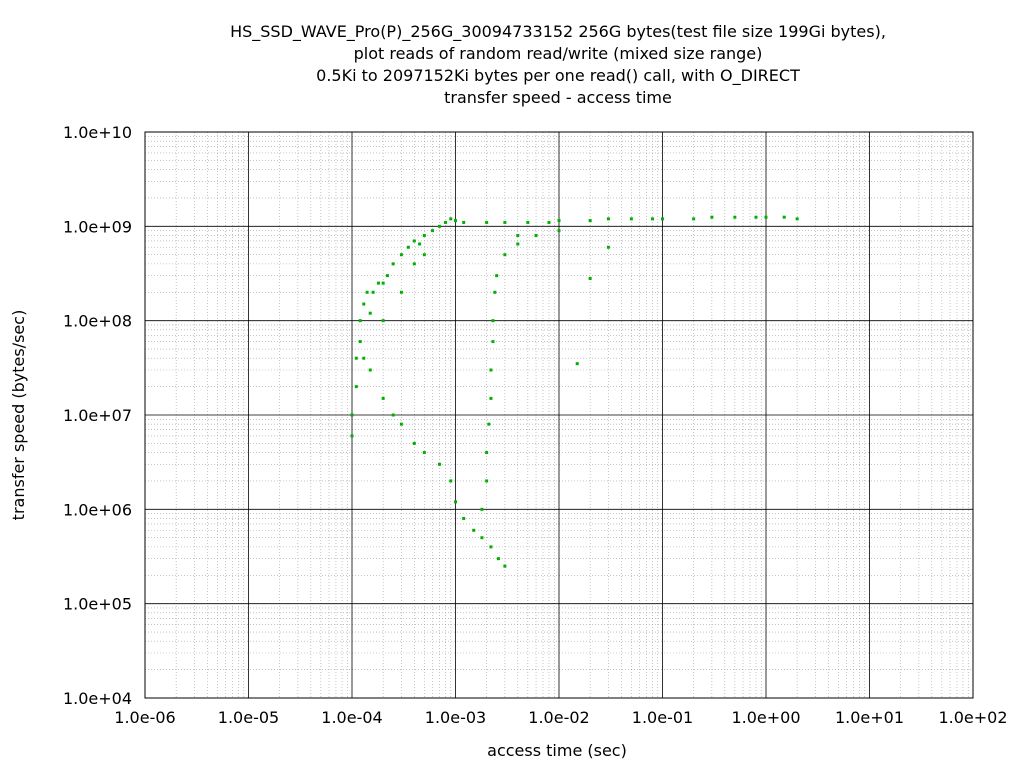  I want to click on x-tick-label: 1.0e-06, so click(144, 717).